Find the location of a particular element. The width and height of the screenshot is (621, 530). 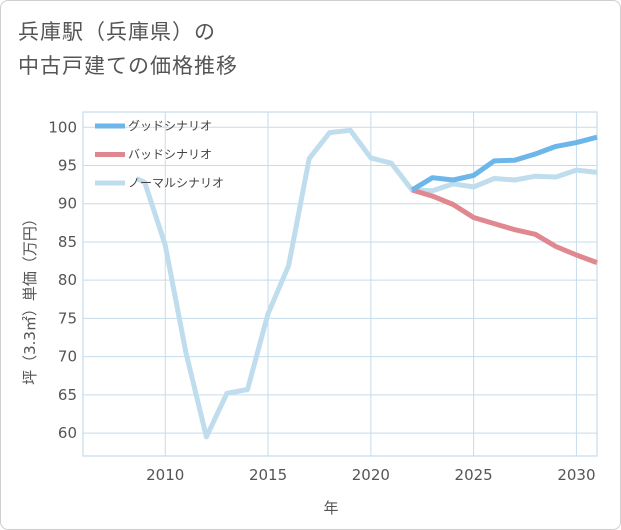

y-tick-label: 100 is located at coordinates (62, 127).